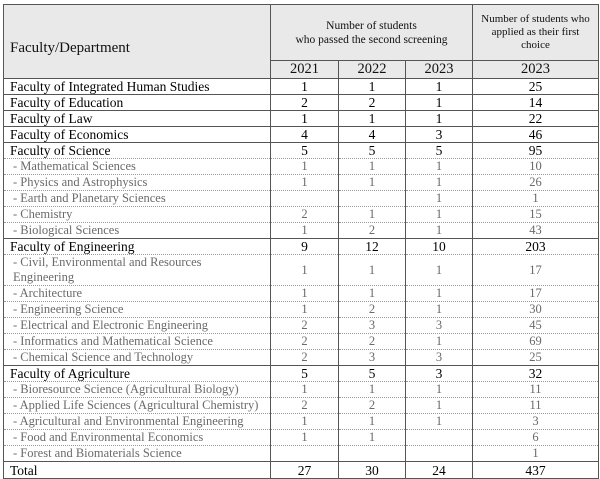  Describe the element at coordinates (301, 198) in the screenshot. I see `department-row: - Earth and Planetary Sciences 1 1` at that location.